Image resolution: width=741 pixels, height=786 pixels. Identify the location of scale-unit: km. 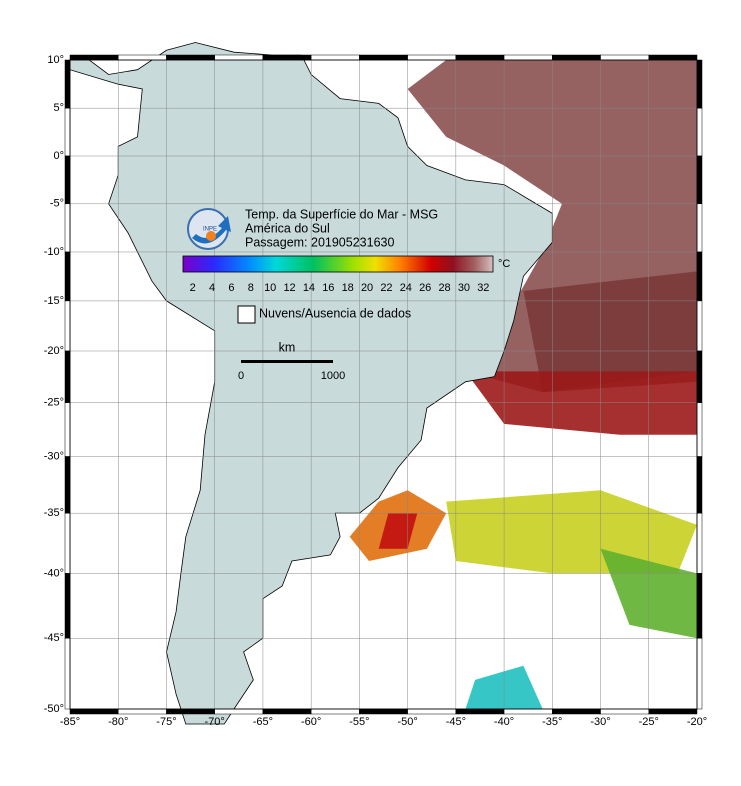
(287, 347).